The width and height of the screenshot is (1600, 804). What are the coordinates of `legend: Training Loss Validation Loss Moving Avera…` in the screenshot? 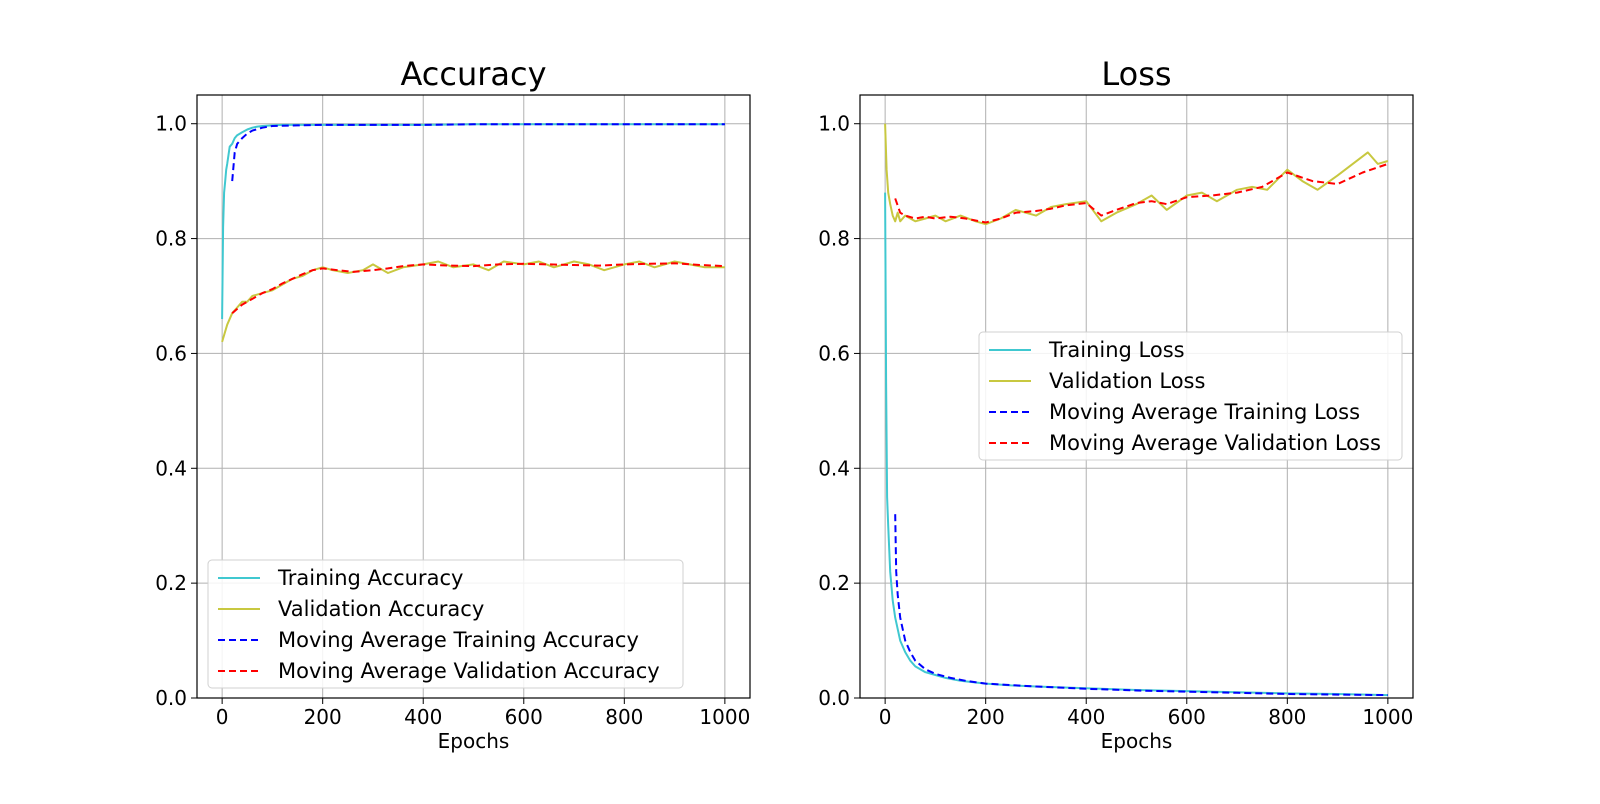 It's located at (1190, 396).